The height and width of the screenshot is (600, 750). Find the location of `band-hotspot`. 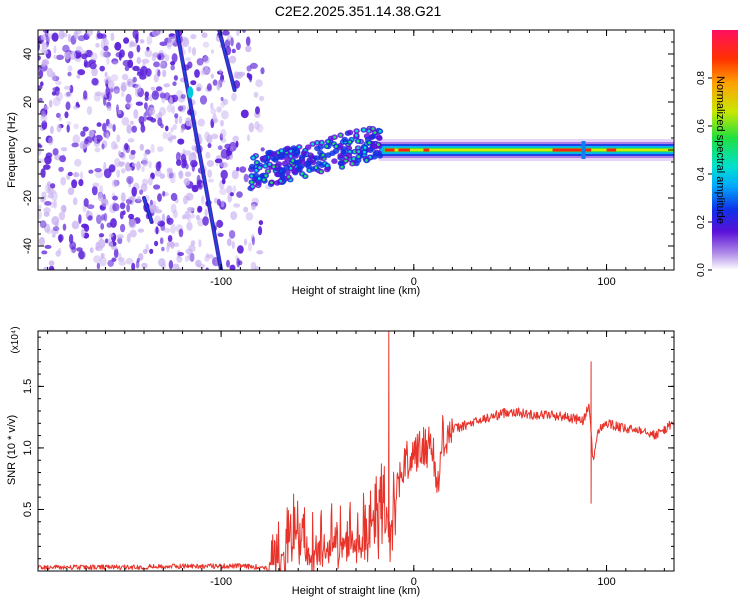

band-hotspot is located at coordinates (426, 150).